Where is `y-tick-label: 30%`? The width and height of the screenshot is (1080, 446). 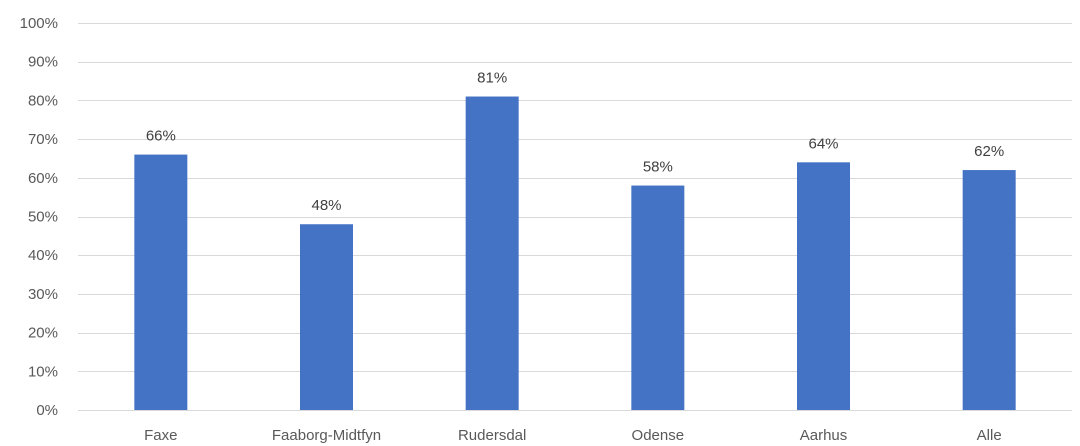 y-tick-label: 30% is located at coordinates (43, 294).